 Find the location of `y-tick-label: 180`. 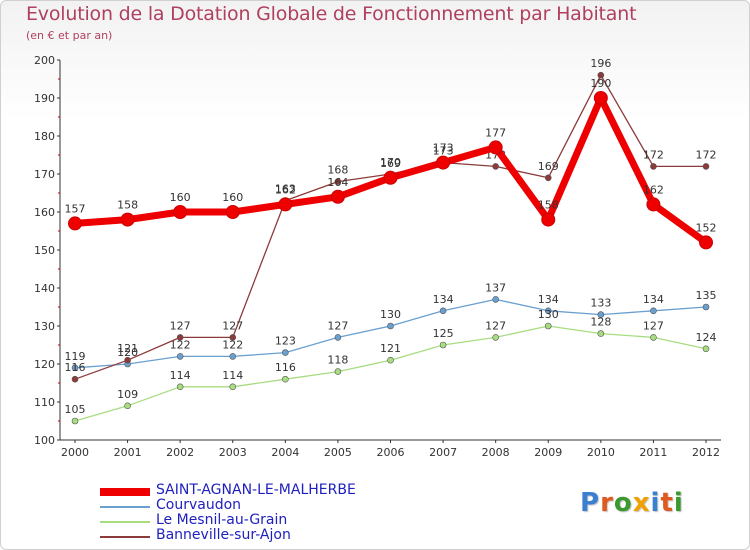

y-tick-label: 180 is located at coordinates (44, 136).